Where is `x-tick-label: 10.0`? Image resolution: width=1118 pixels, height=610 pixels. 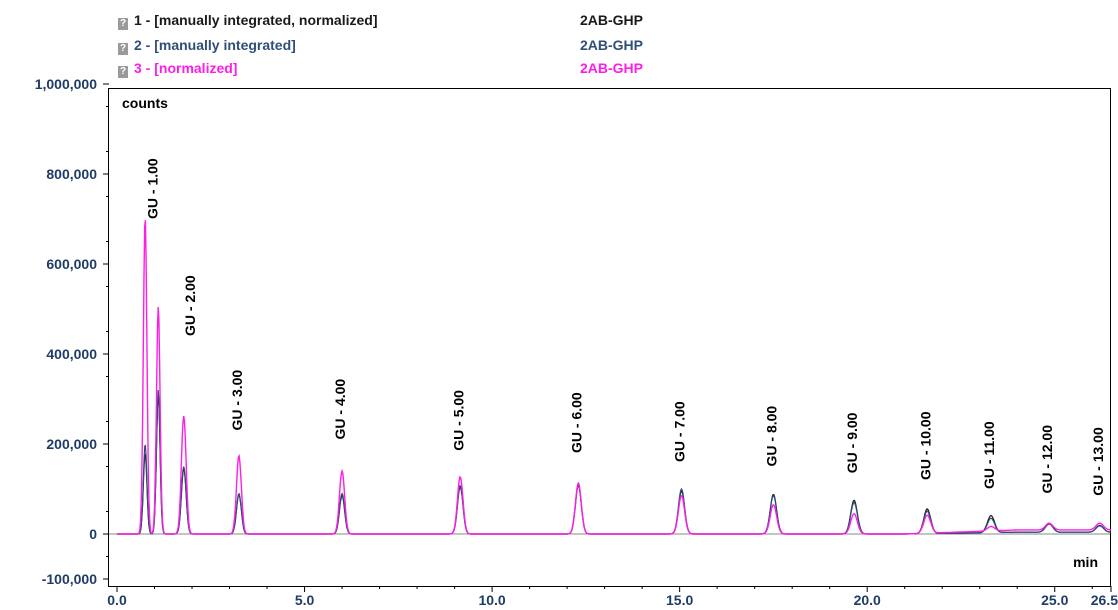
x-tick-label: 10.0 is located at coordinates (491, 600).